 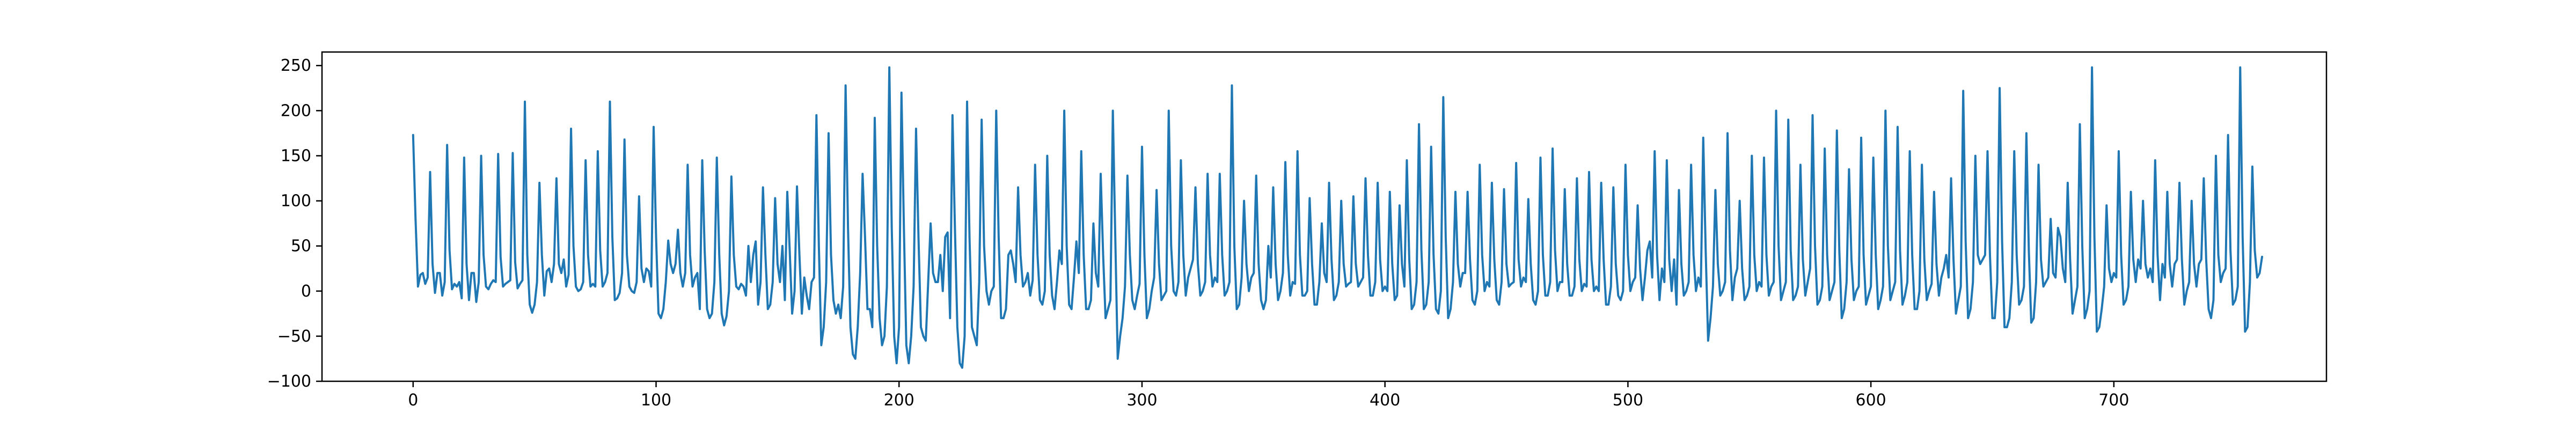 I want to click on y-axis: −100 −50 0 50 100 150 200 250, so click(x=294, y=223).